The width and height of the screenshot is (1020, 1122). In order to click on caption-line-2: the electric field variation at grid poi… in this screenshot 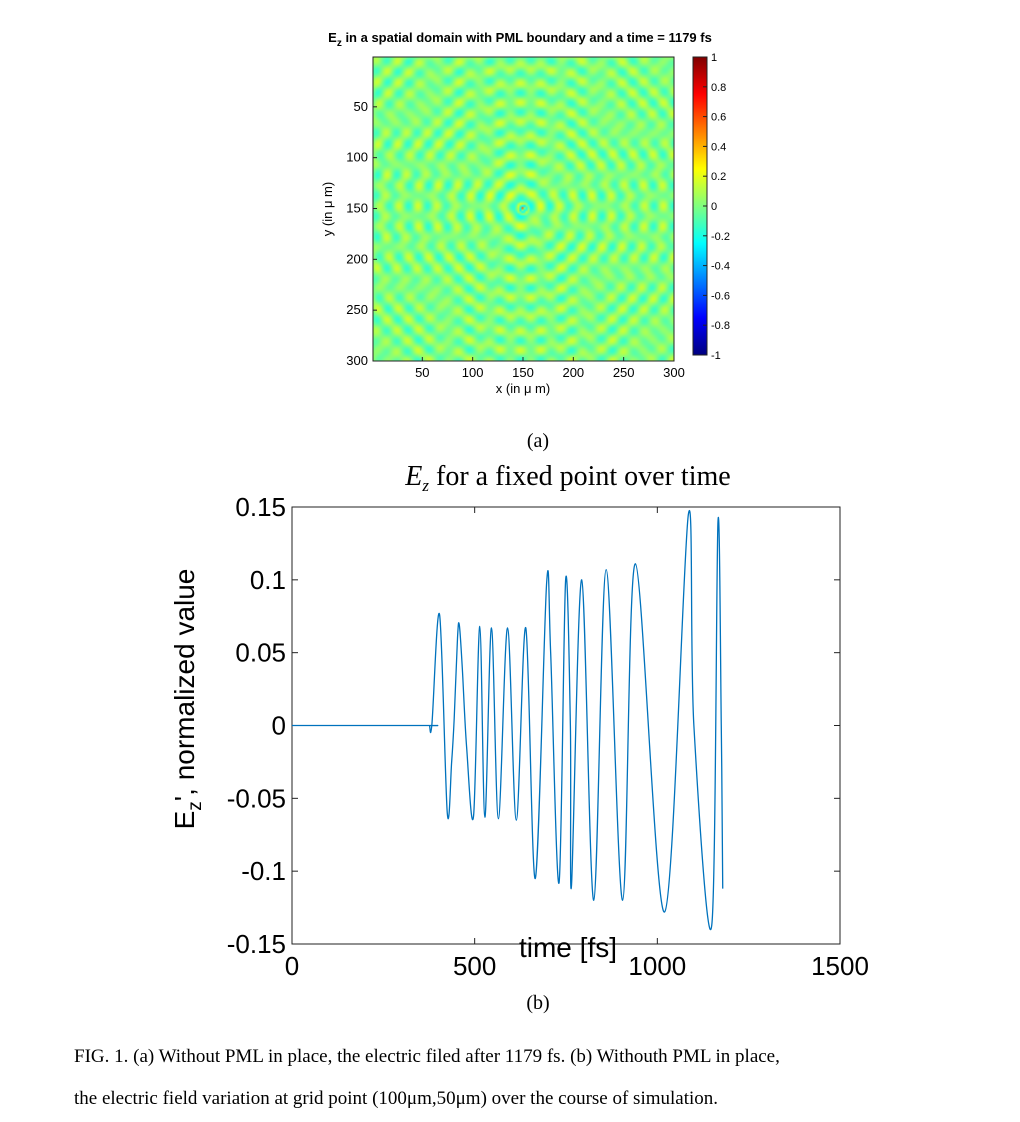, I will do `click(396, 1098)`.